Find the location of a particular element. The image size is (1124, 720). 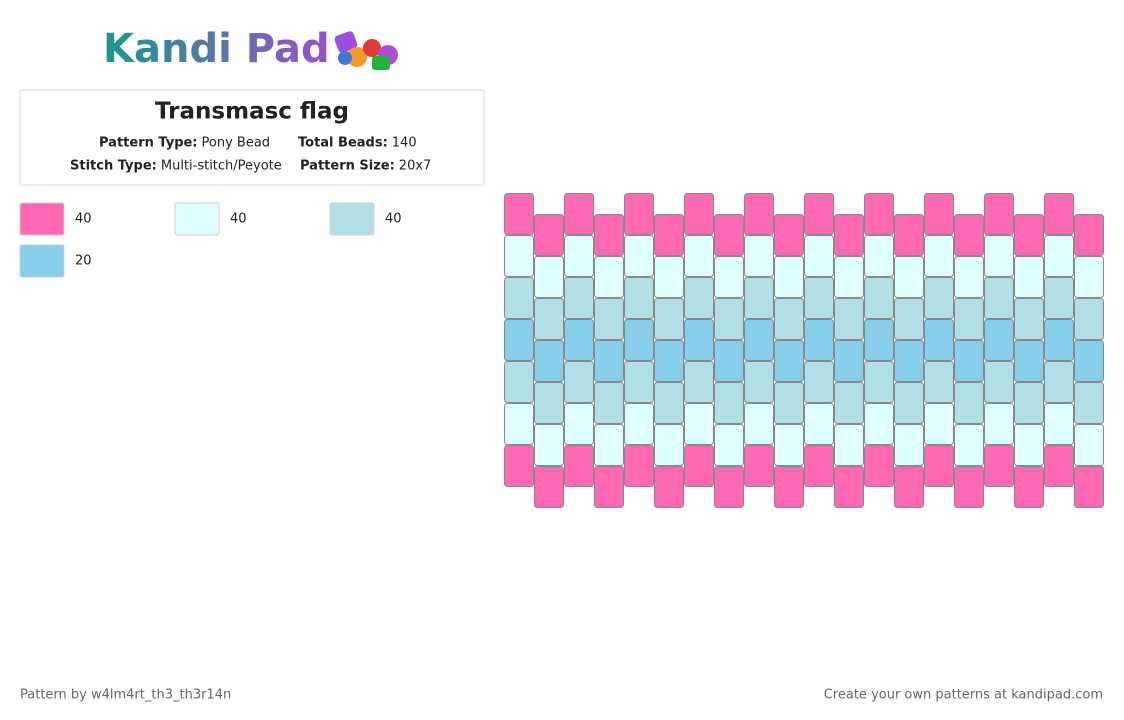

field-value: Multi-stitch/Peyote is located at coordinates (221, 166).